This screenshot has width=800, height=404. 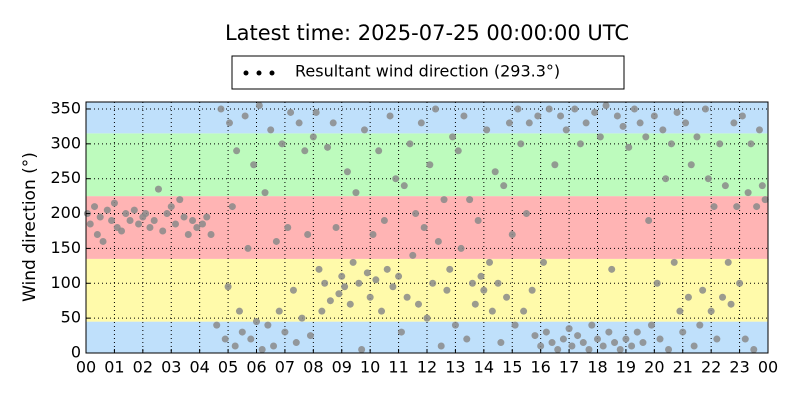 What do you see at coordinates (171, 367) in the screenshot?
I see `x-tick-label: 03` at bounding box center [171, 367].